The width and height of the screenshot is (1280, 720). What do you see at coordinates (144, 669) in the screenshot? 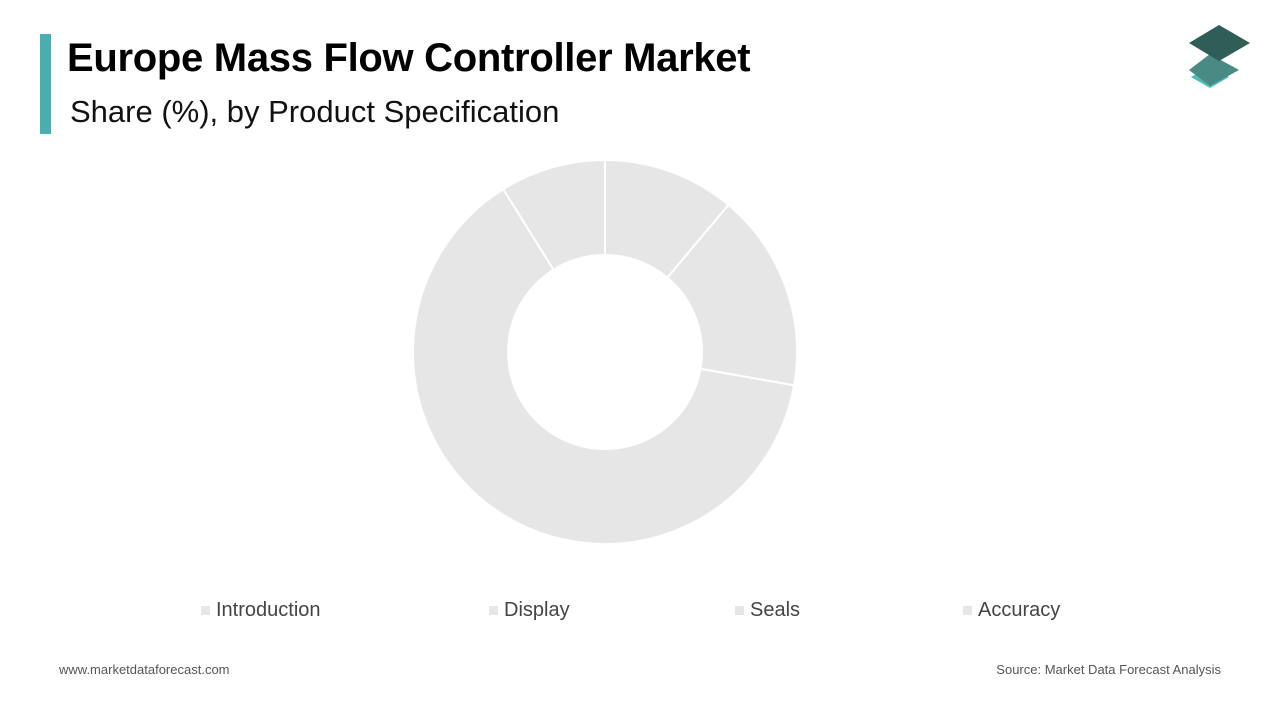
I see `footer-website: www.marketdataforecast.com` at bounding box center [144, 669].